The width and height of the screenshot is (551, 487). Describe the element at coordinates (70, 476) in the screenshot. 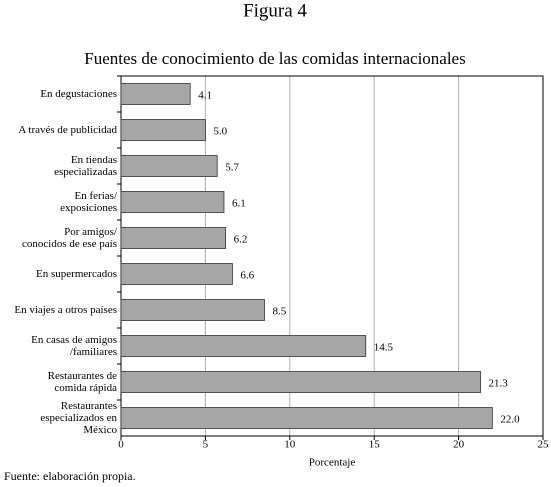

I see `source: Fuente: elaboración propia.` at that location.